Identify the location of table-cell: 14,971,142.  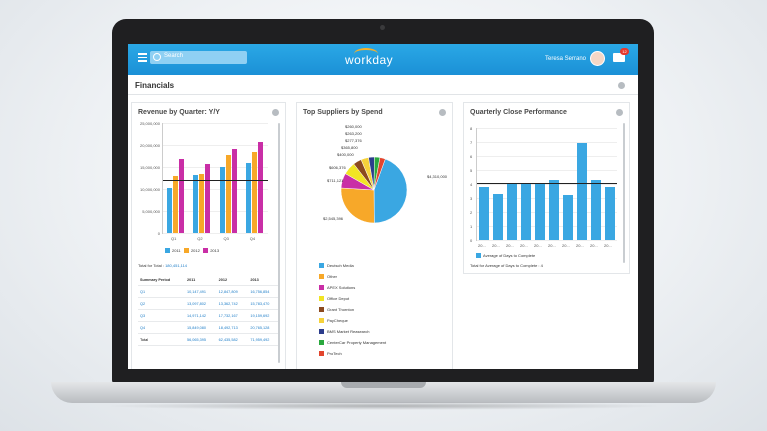
(201, 315).